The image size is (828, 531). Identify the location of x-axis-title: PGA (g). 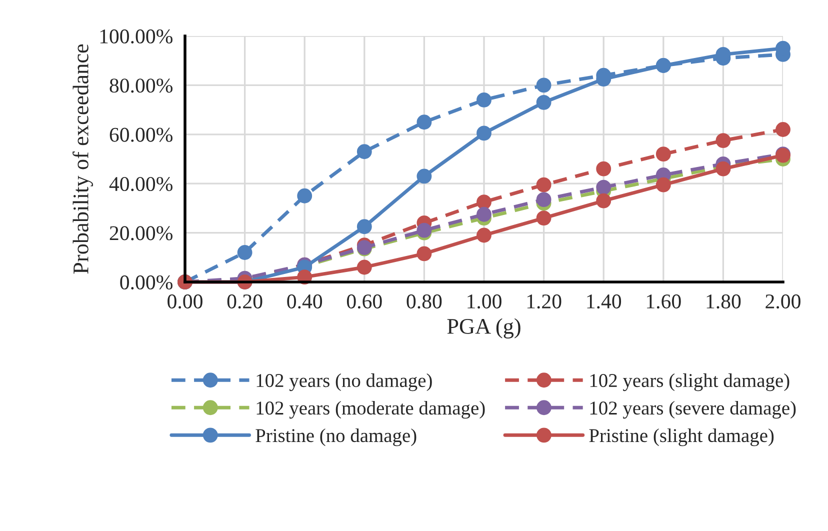
(483, 328).